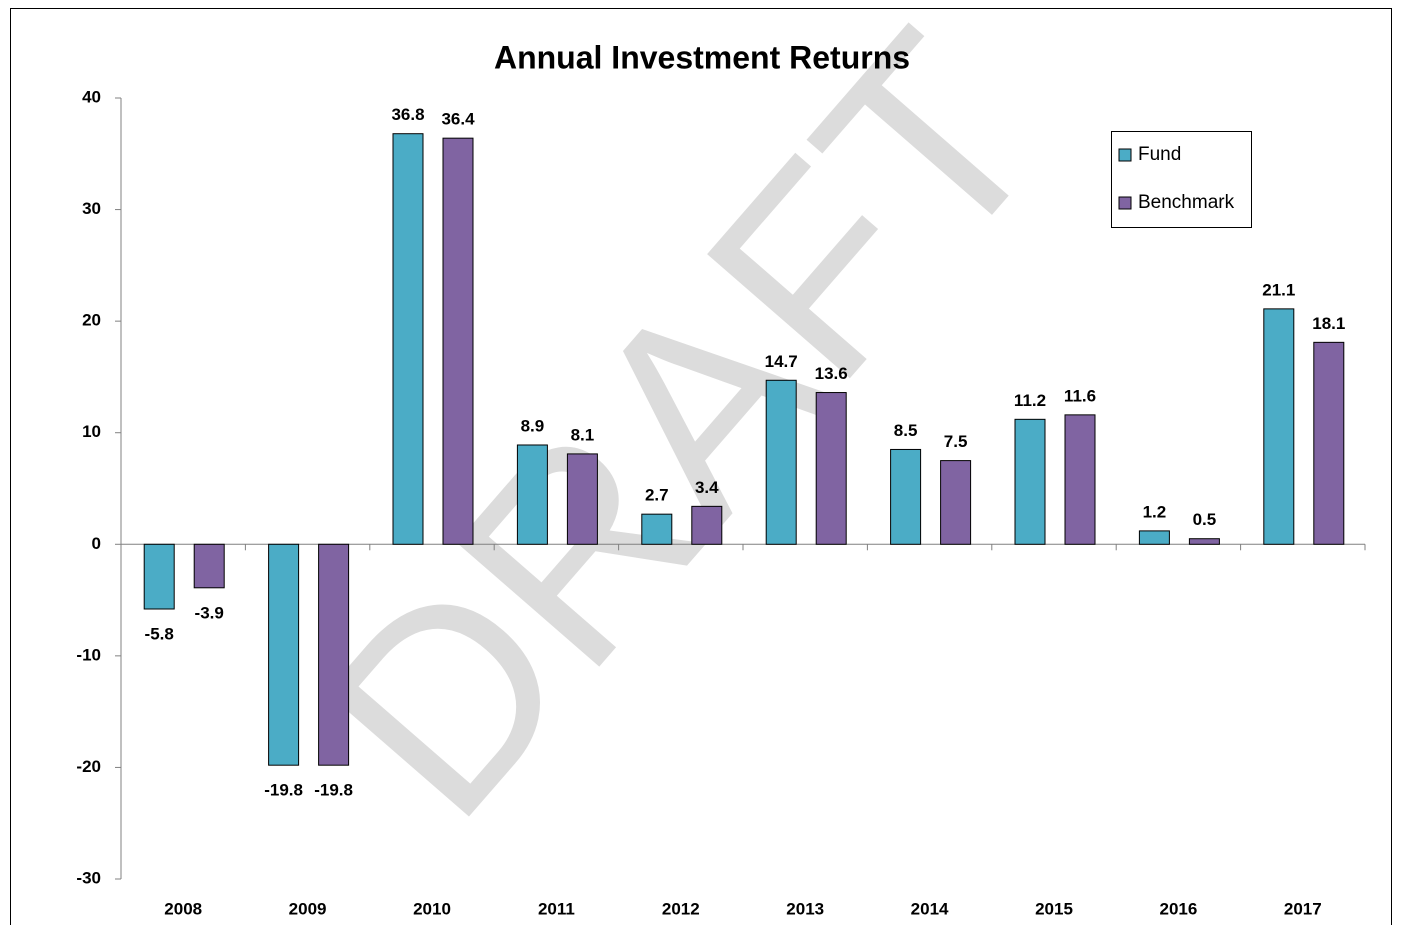 The height and width of the screenshot is (925, 1402). Describe the element at coordinates (159, 633) in the screenshot. I see `data-label: -5.8` at that location.